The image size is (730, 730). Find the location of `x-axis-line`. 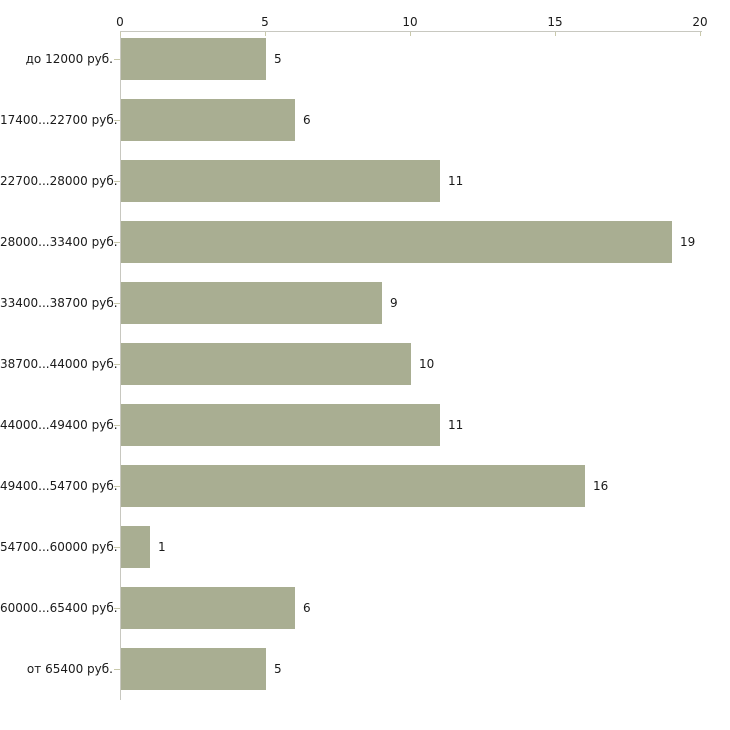

x-axis-line is located at coordinates (411, 31).